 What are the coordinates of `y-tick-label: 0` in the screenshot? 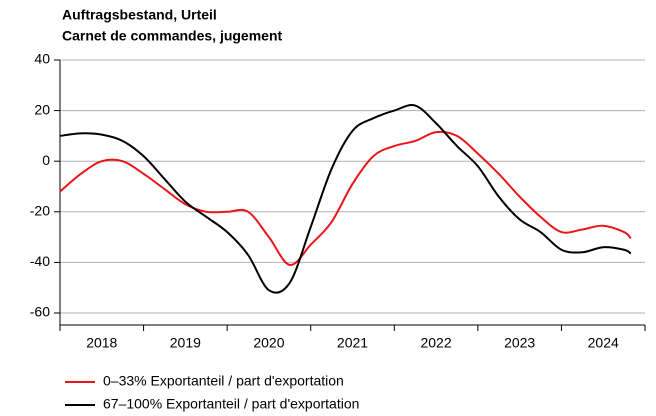 It's located at (46, 160).